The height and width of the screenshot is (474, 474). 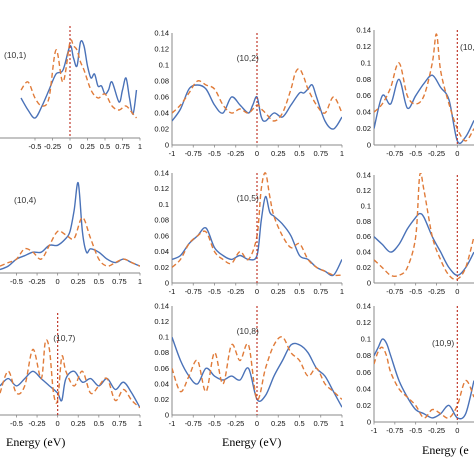 I want to click on dos-panel-4: -0.5 -0.25 0 0.25 0.5 0.75 1 (10,4), so click(x=71, y=234).